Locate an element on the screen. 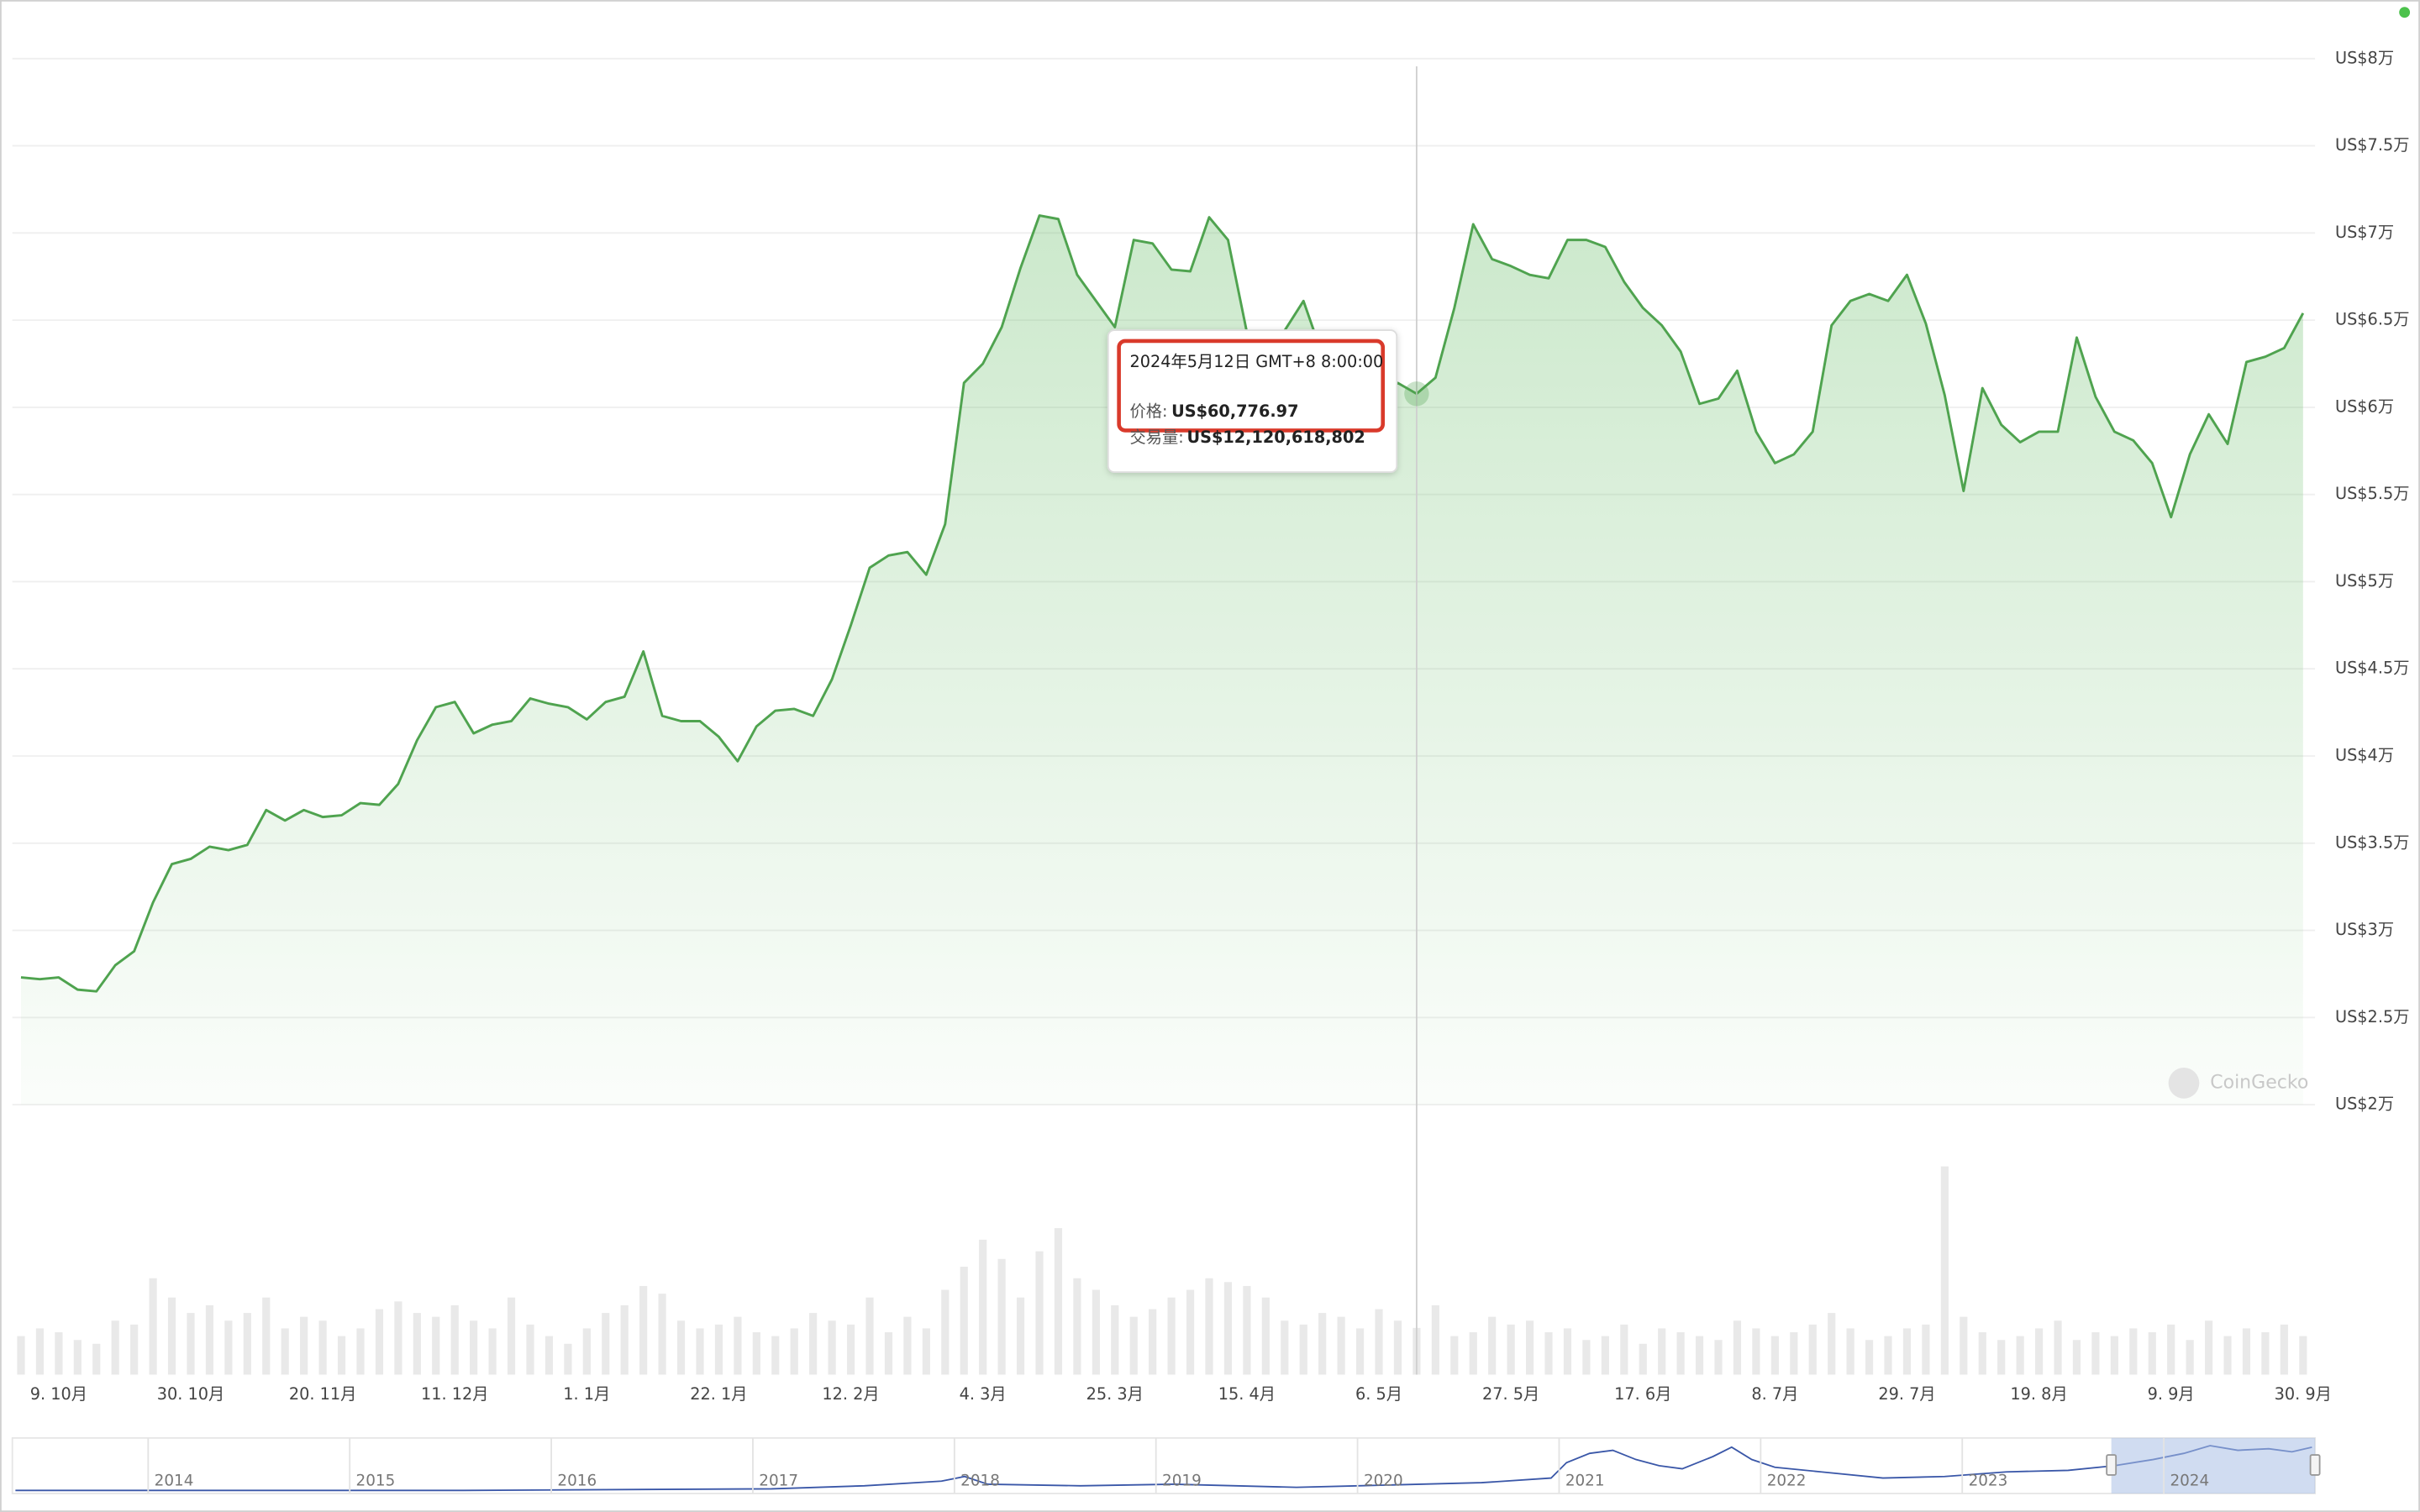 The width and height of the screenshot is (2420, 1512). navigator-year: 2014 is located at coordinates (174, 1480).